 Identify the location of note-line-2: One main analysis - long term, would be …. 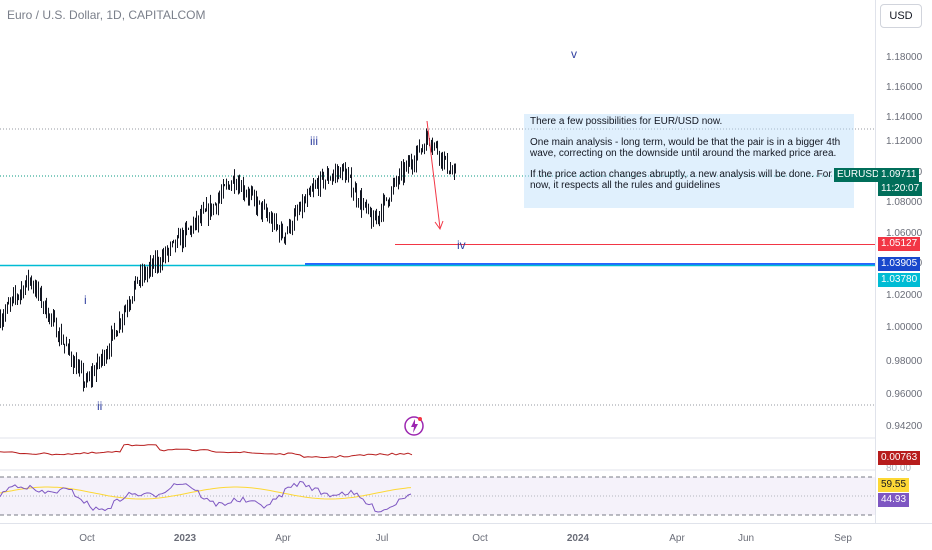
(685, 148).